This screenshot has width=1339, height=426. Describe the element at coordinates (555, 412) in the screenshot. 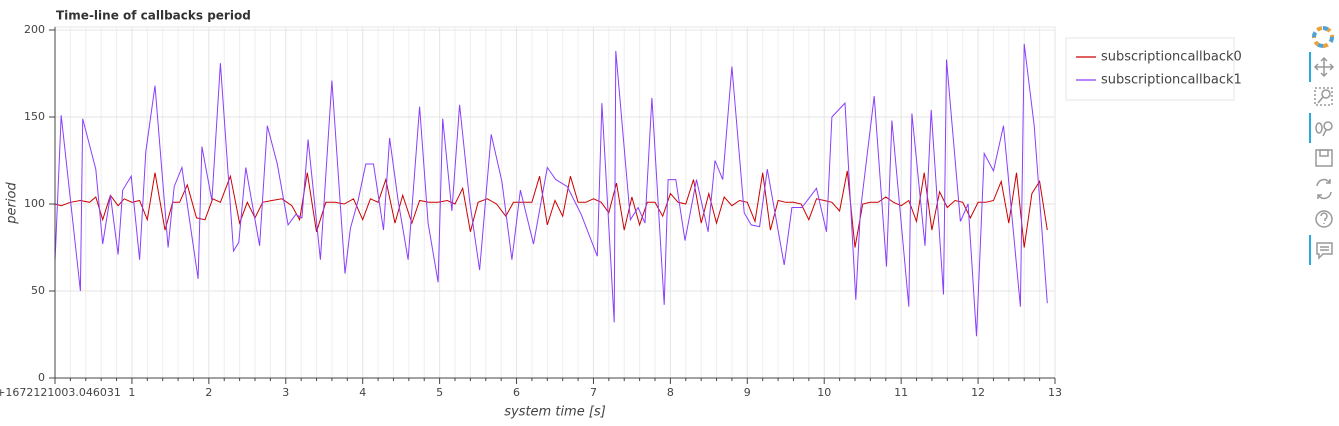

I see `x-axis-label: system time [s]` at that location.